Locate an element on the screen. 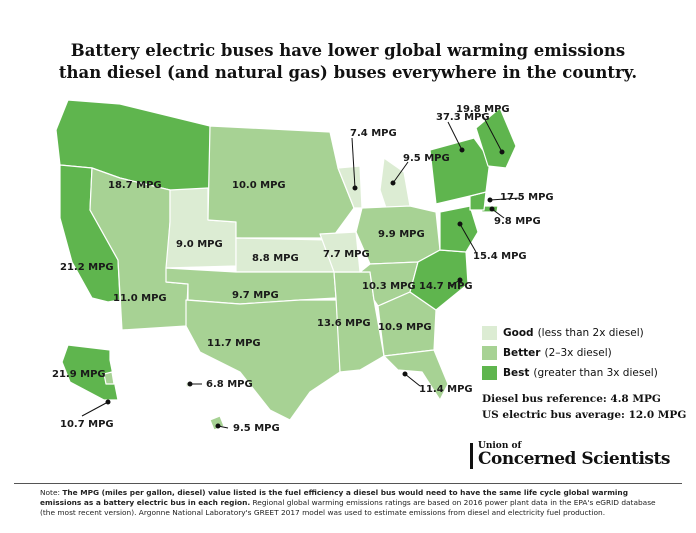  logo-bar is located at coordinates (471, 456).